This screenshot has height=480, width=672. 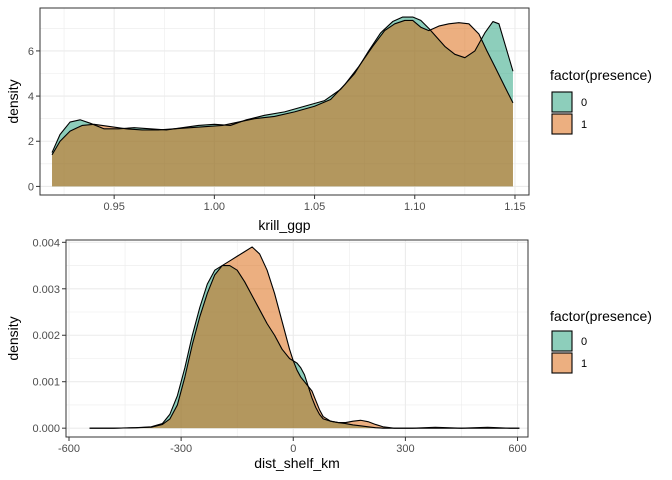 I want to click on y-tick-label: 0.001, so click(x=46, y=383).